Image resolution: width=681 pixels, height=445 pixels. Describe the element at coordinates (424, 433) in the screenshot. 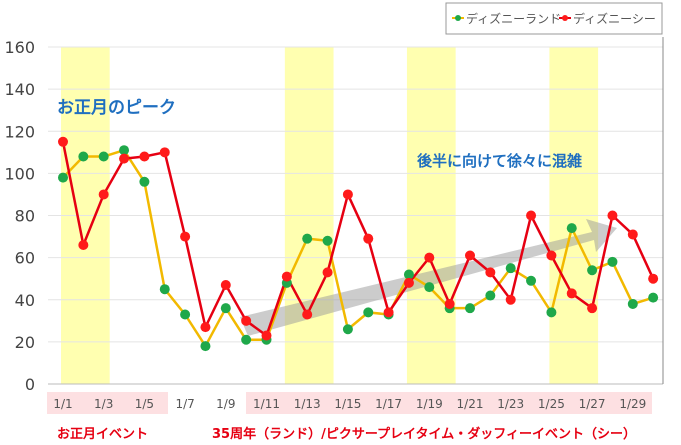

I see `event-label-anniversary: 35周年（ランド）/ピクサープレイタイム・ダッフィーイベント（シー）` at that location.